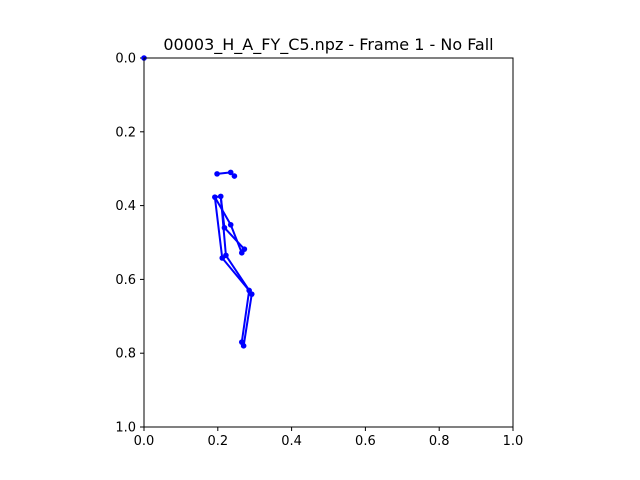 The height and width of the screenshot is (480, 640). What do you see at coordinates (513, 441) in the screenshot?
I see `x-tick-label: 1.0` at bounding box center [513, 441].